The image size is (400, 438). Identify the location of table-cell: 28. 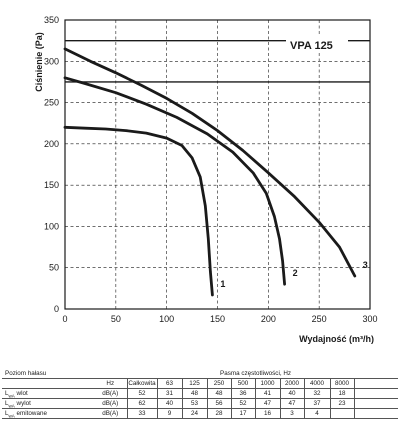
(218, 413).